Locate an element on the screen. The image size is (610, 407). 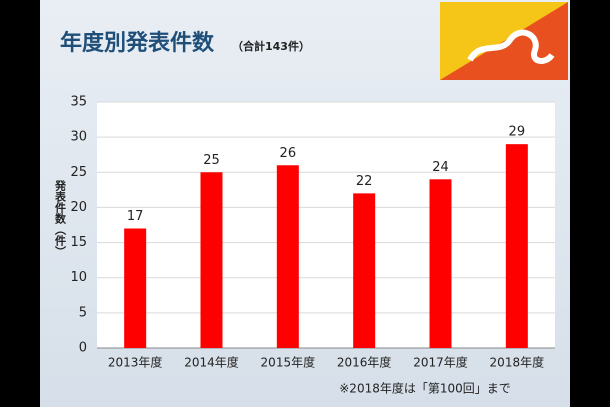
x-tick-label: 2018年度 is located at coordinates (517, 362).